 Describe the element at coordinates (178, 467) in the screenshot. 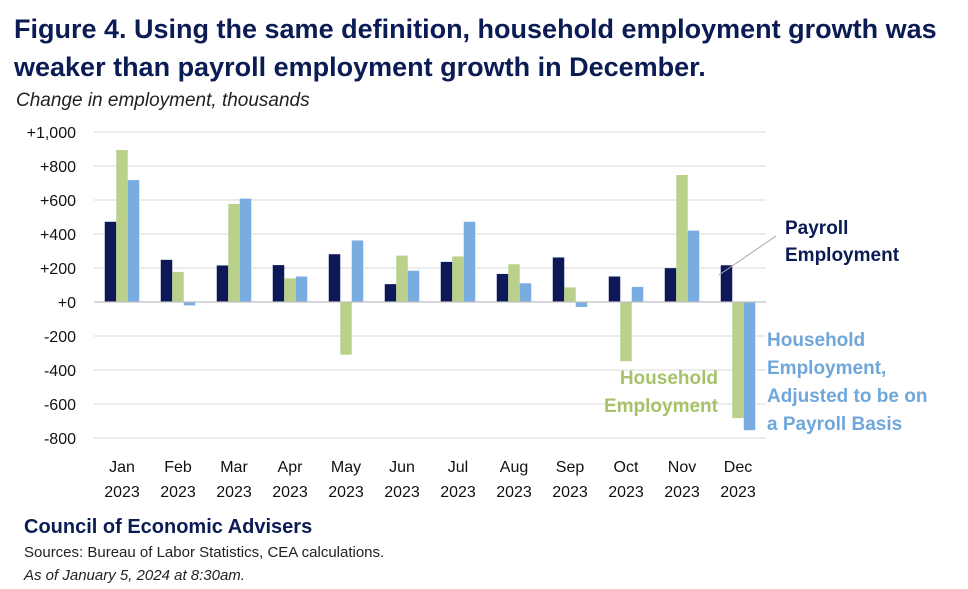

I see `x-tick-month: Feb` at that location.